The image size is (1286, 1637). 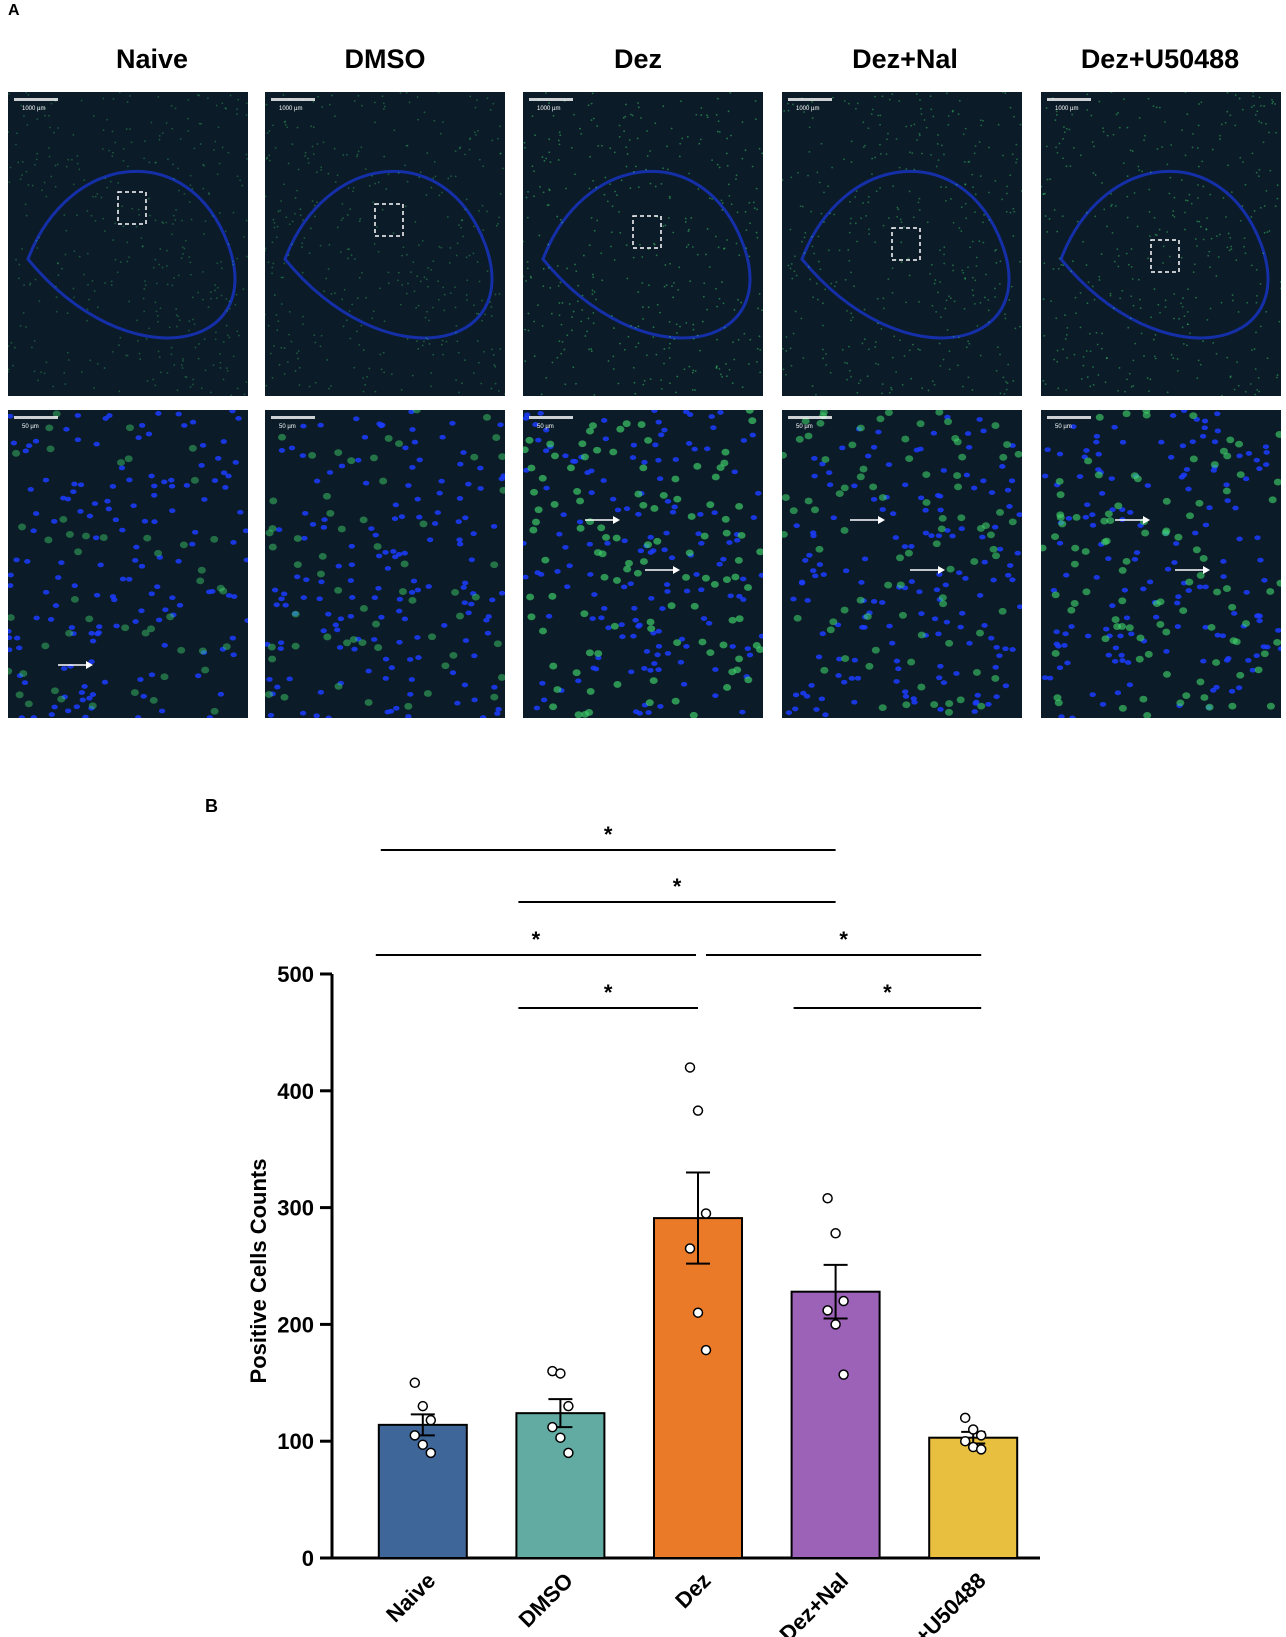 What do you see at coordinates (308, 1558) in the screenshot?
I see `y-tick-label: 0` at bounding box center [308, 1558].